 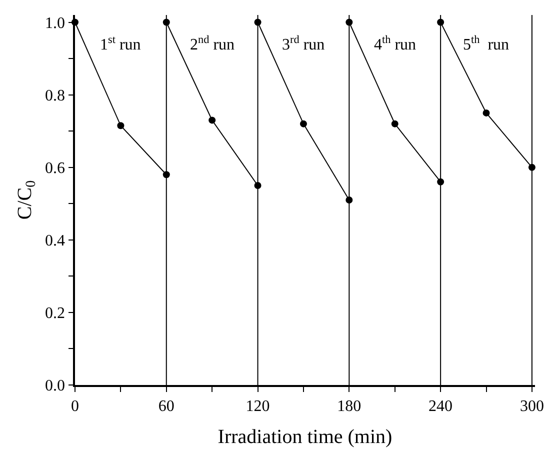 I want to click on y-tick-label: 0.4, so click(x=55, y=241).